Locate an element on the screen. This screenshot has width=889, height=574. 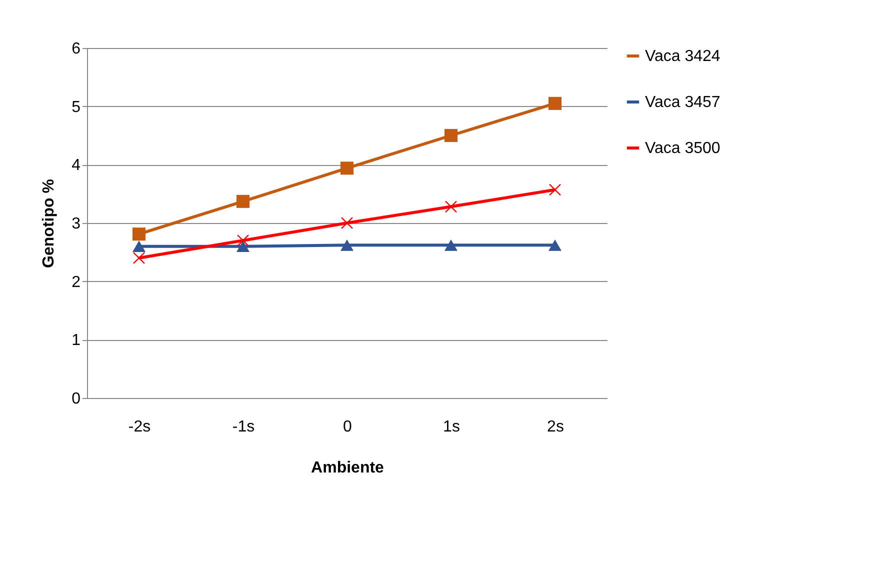
x-tick-label: 2s is located at coordinates (555, 427).